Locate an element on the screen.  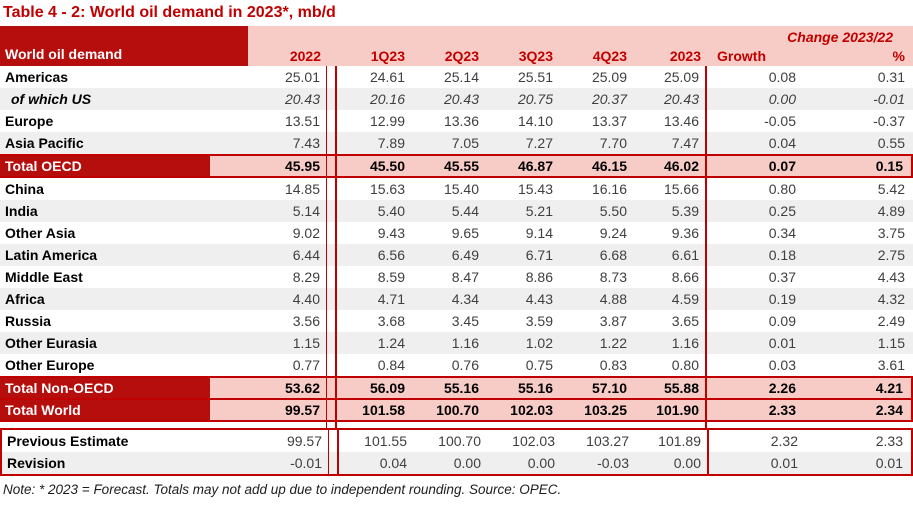
row-label: Asia Pacific is located at coordinates (44, 143).